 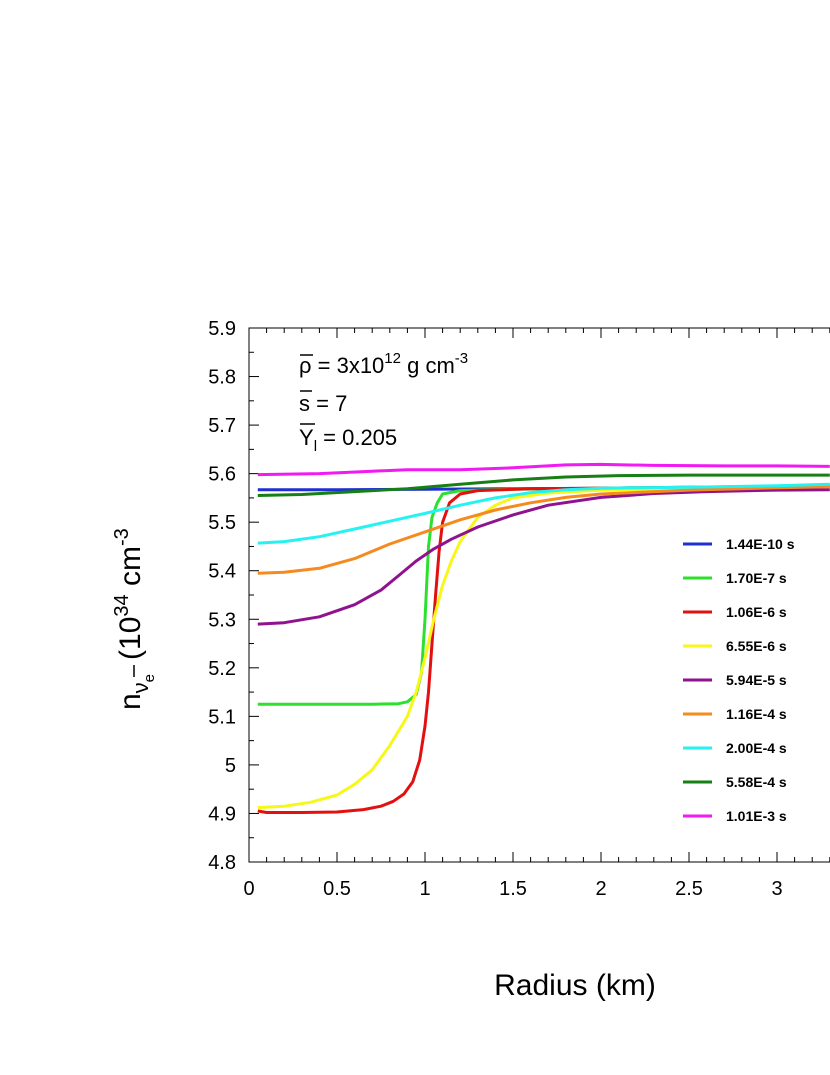 What do you see at coordinates (424, 889) in the screenshot?
I see `x-tick-label: 1` at bounding box center [424, 889].